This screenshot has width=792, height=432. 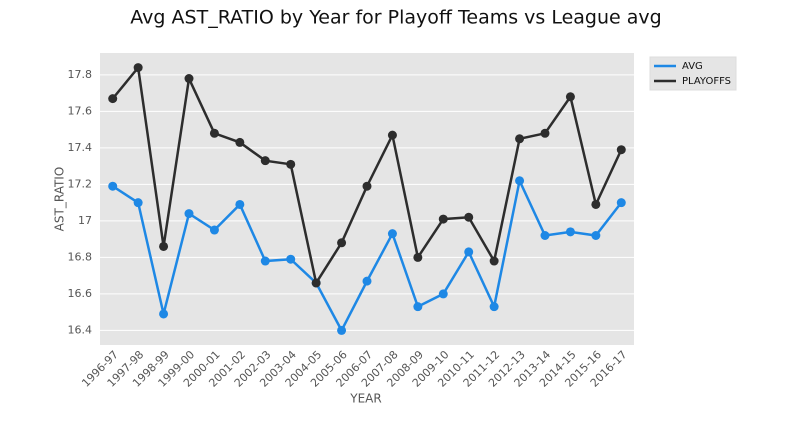 I want to click on y-tick-label: 17.4, so click(x=80, y=147).